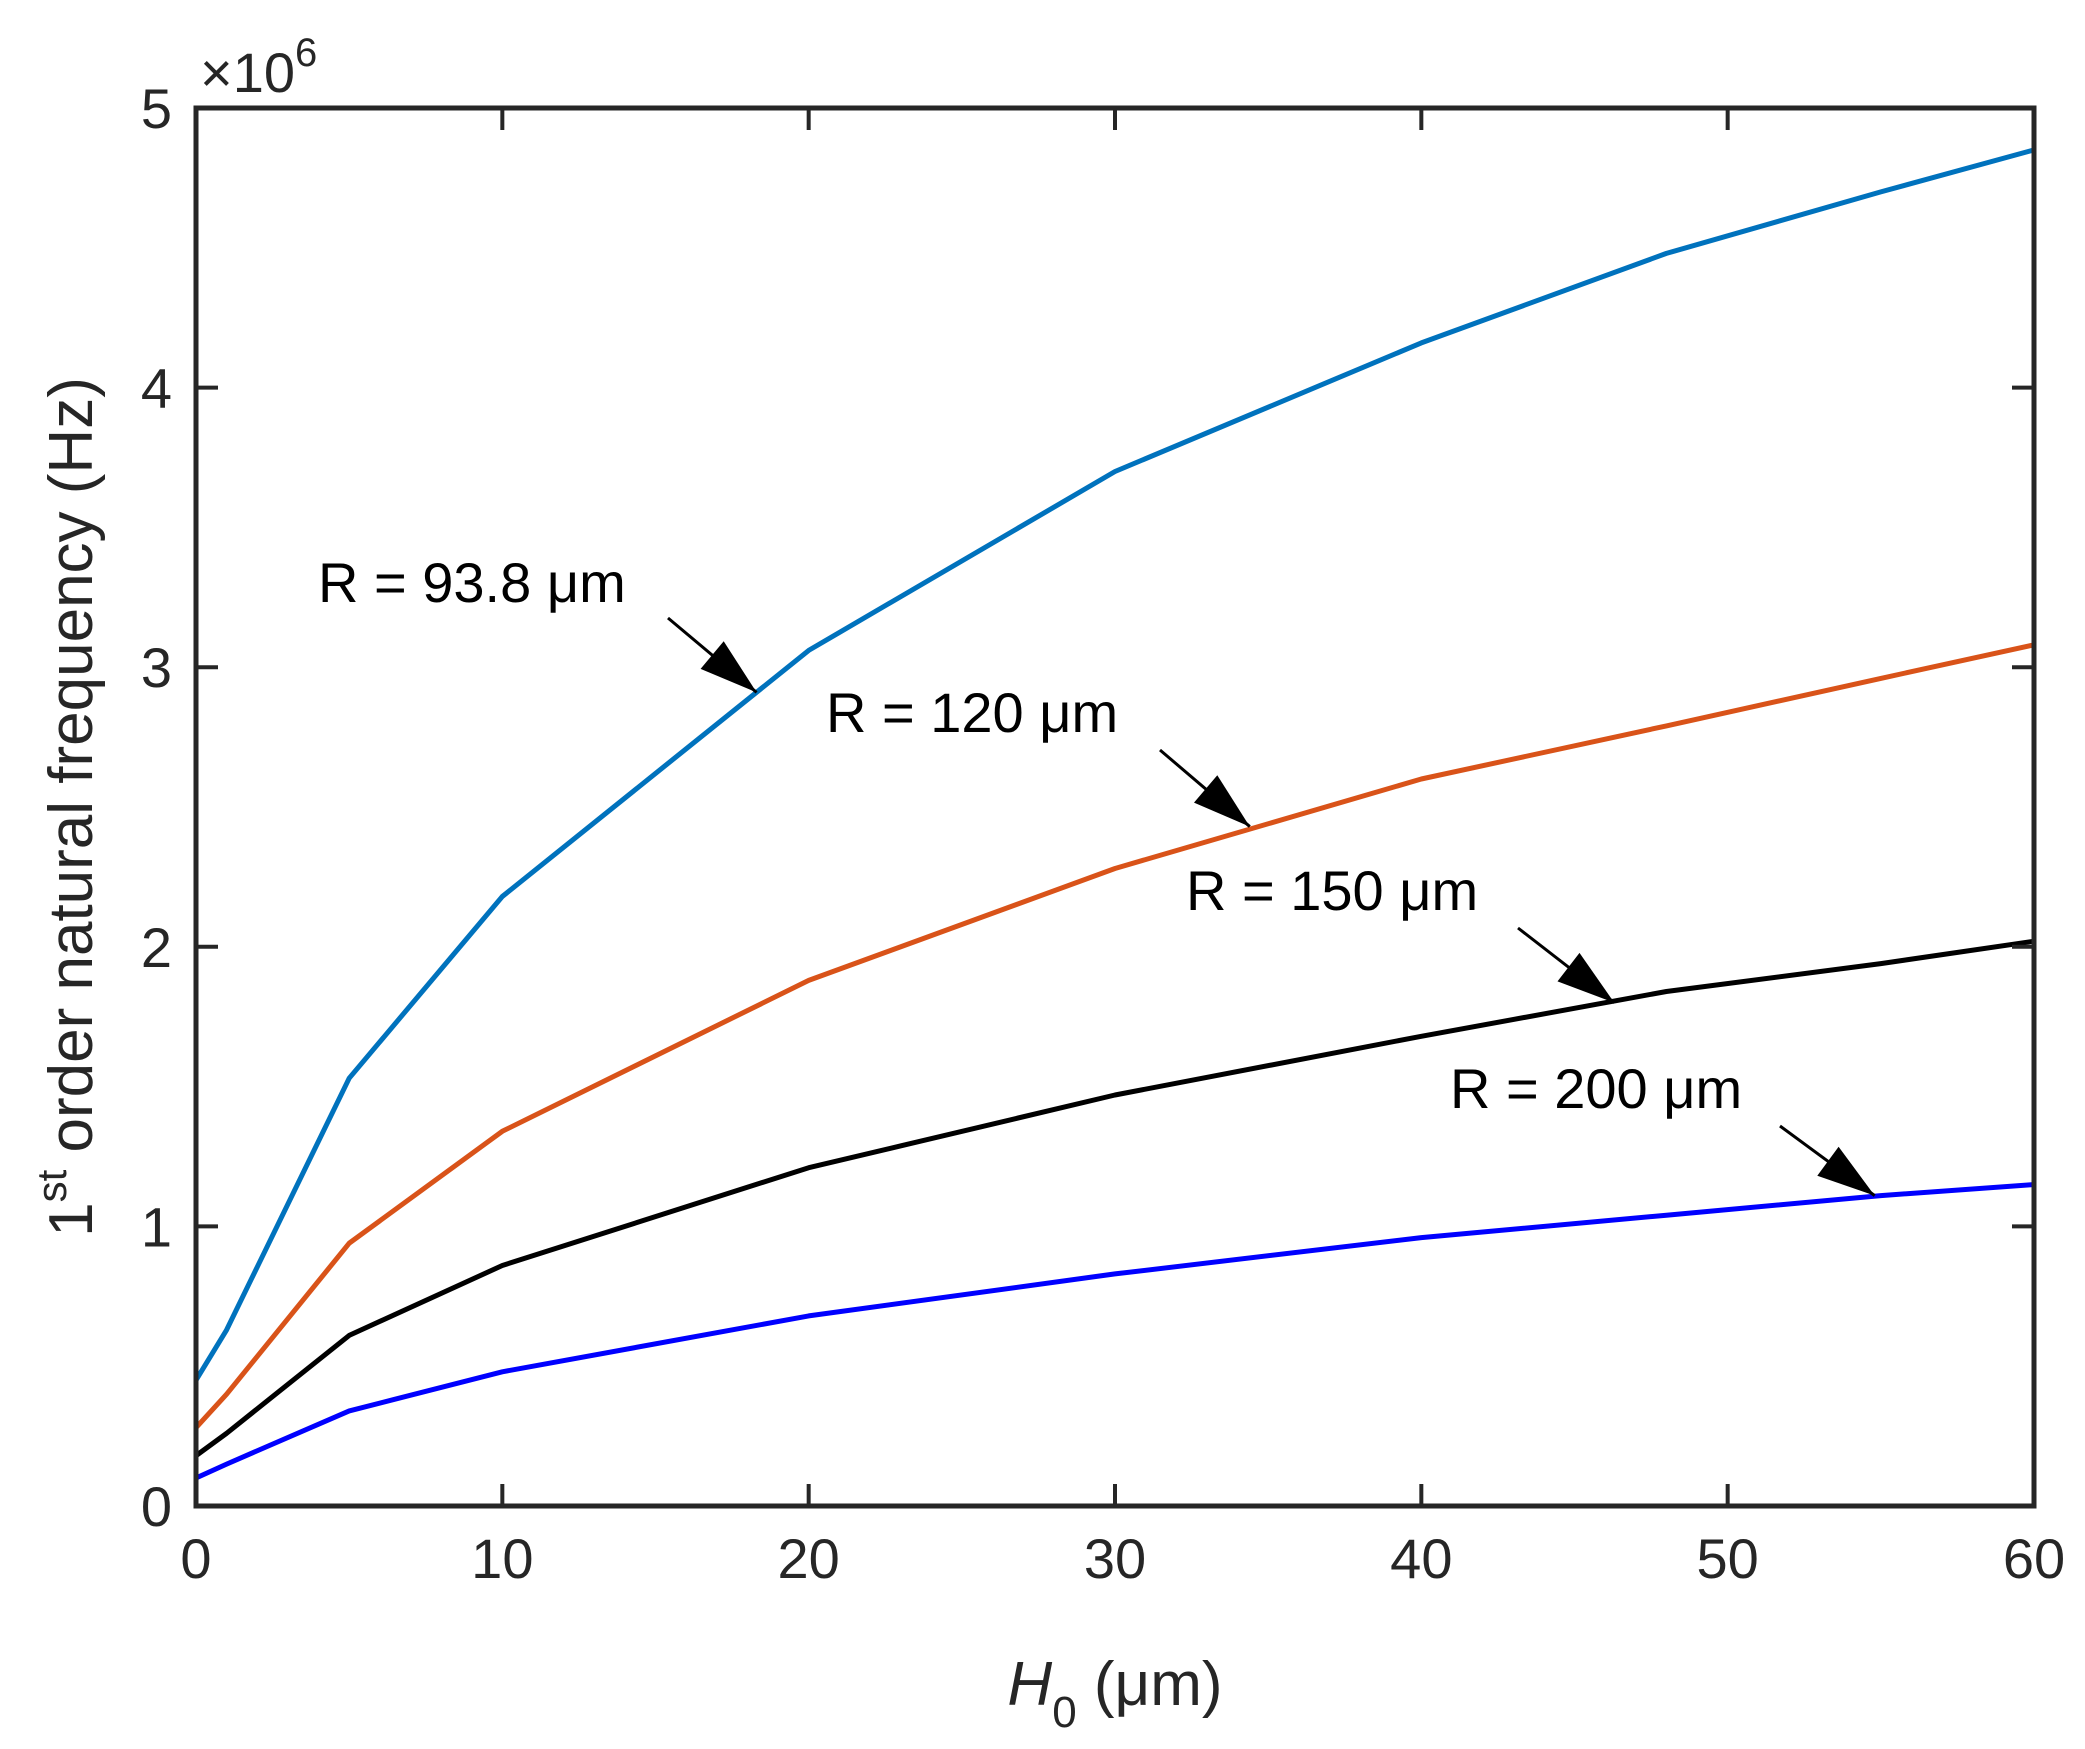 Image resolution: width=2085 pixels, height=1749 pixels. What do you see at coordinates (71, 1219) in the screenshot?
I see `y-axis-prefix: 1` at bounding box center [71, 1219].